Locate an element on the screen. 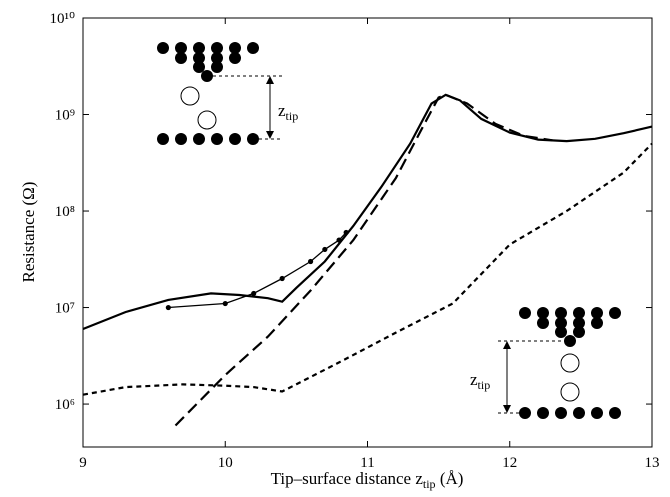 This screenshot has width=670, height=497. x-tick-label: 12 is located at coordinates (509, 463).